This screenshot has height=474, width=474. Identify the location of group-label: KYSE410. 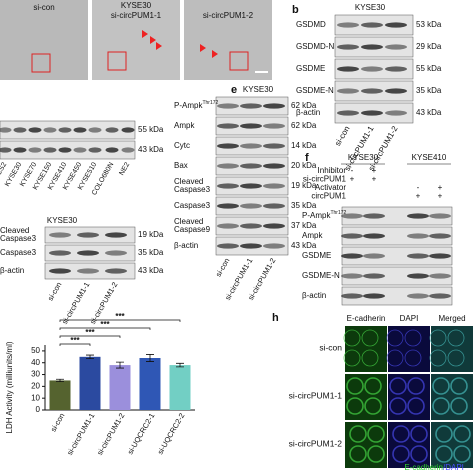
(429, 157).